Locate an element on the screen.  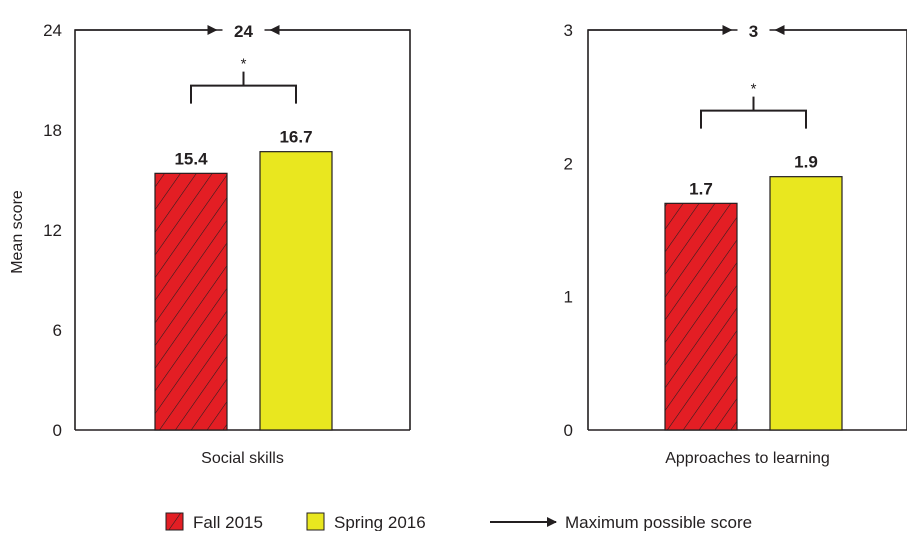
chart1-significance-bracket is located at coordinates (243, 87).